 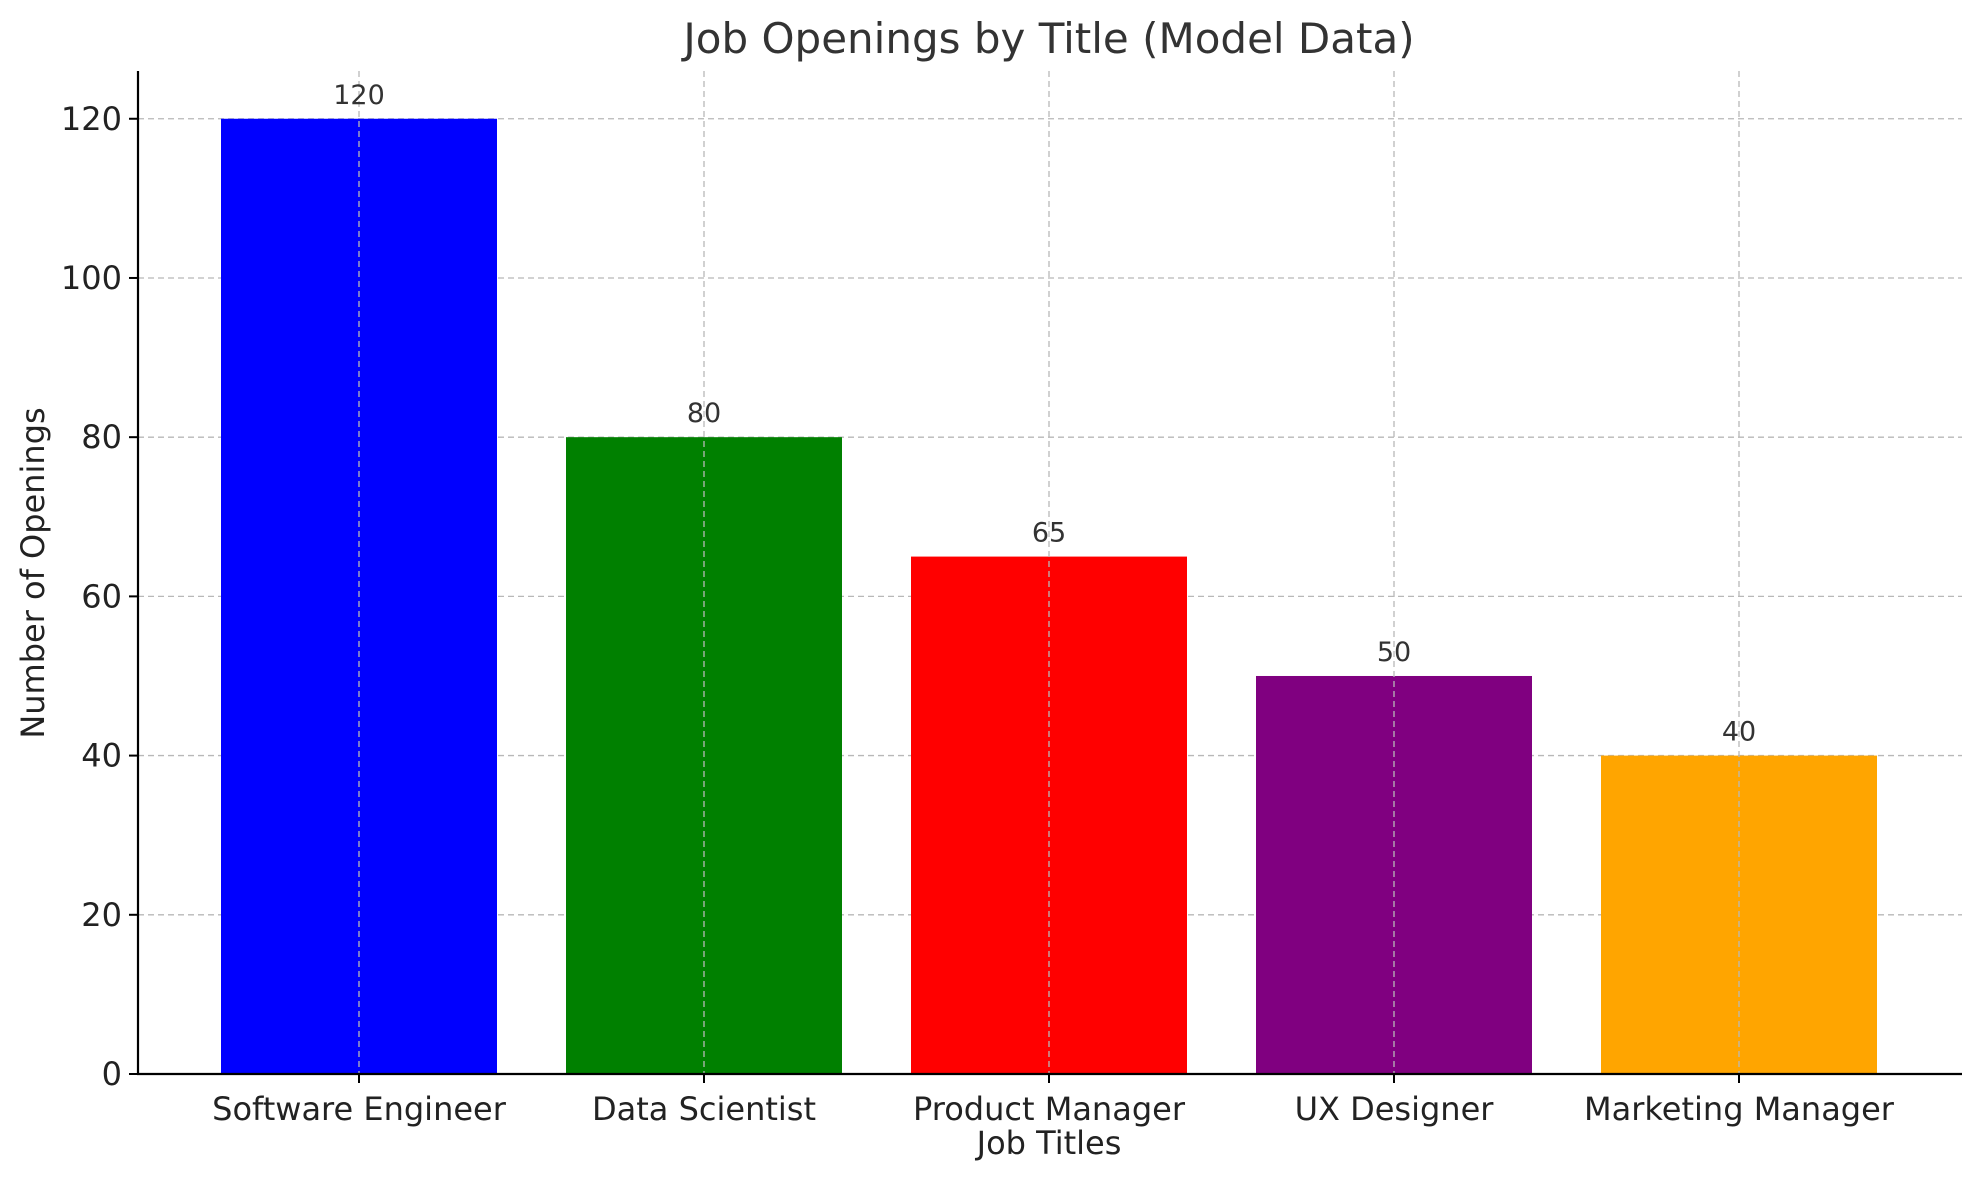 What do you see at coordinates (112, 1074) in the screenshot?
I see `y-tick-label: 0` at bounding box center [112, 1074].